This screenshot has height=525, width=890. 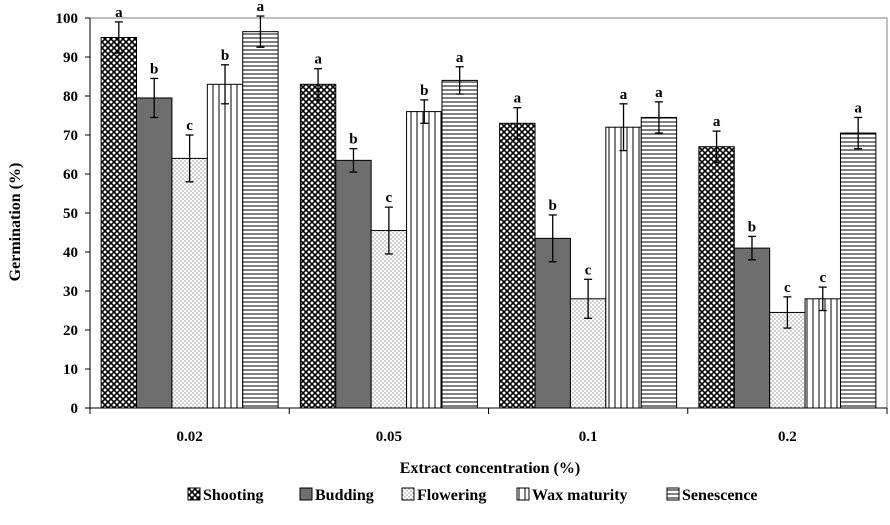 I want to click on y-tick-label: 60, so click(x=70, y=175).